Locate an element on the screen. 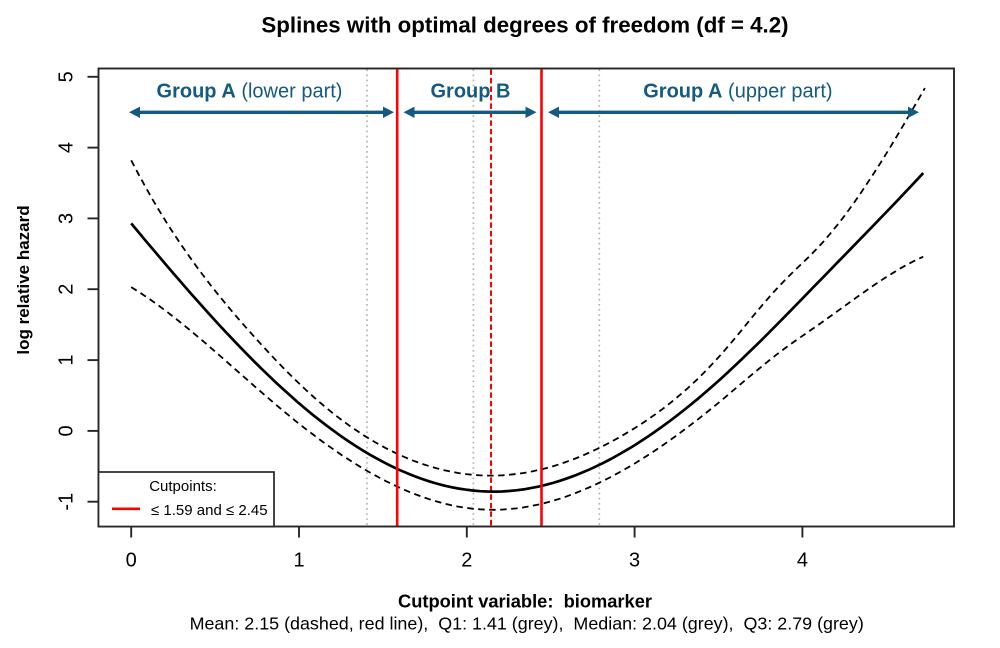  svg-text: Group A (lower part) is located at coordinates (250, 92).